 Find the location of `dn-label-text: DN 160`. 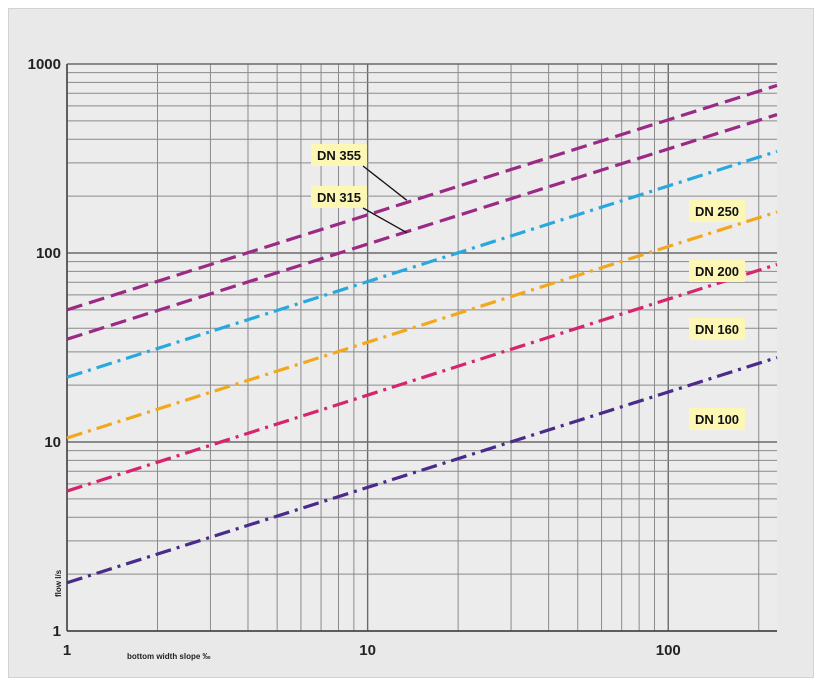

dn-label-text: DN 160 is located at coordinates (717, 329).